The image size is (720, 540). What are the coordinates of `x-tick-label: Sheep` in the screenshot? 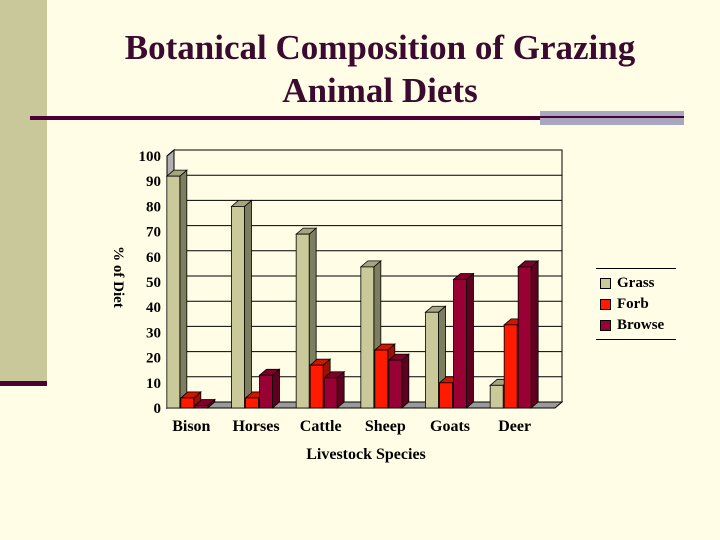 It's located at (385, 426).